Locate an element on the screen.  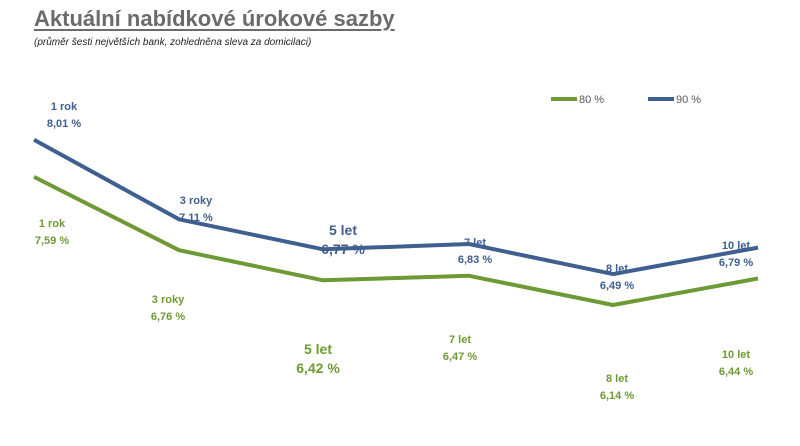
data-label: 8,01 % is located at coordinates (64, 124).